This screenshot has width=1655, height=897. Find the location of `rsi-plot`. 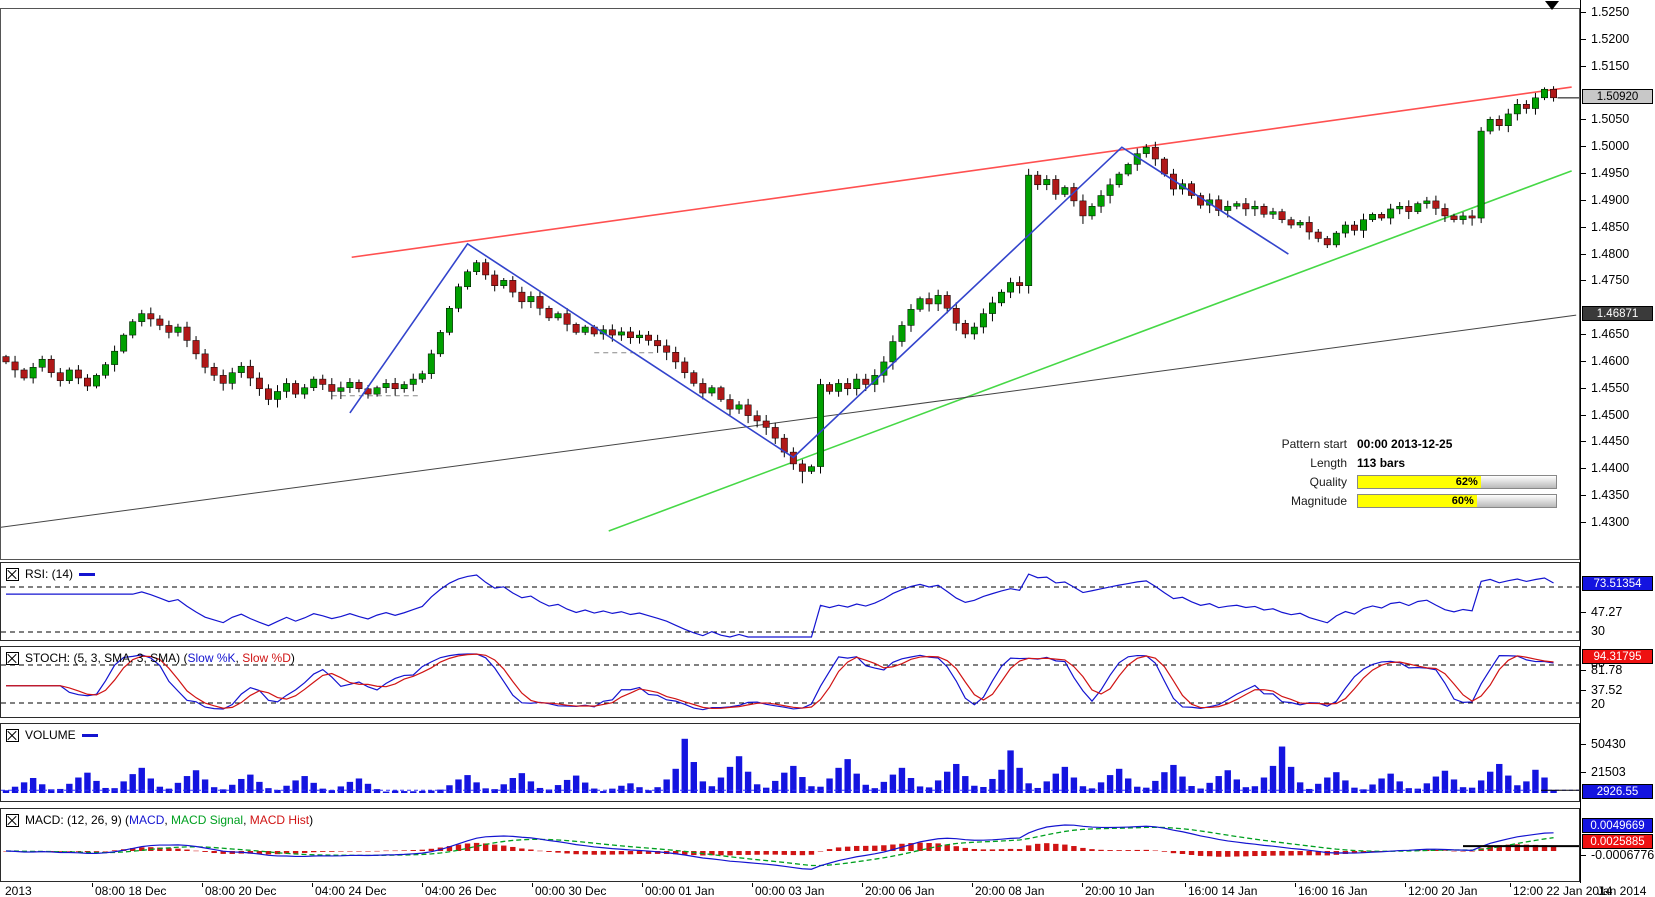

rsi-plot is located at coordinates (790, 601).